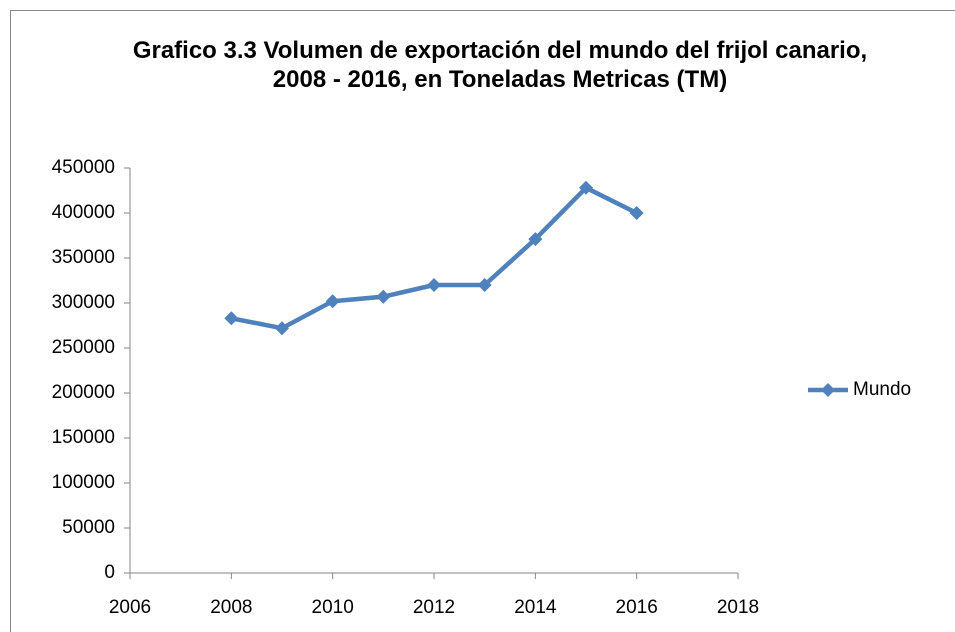 The height and width of the screenshot is (632, 955). Describe the element at coordinates (83, 257) in the screenshot. I see `y-tick-label: 350000` at that location.